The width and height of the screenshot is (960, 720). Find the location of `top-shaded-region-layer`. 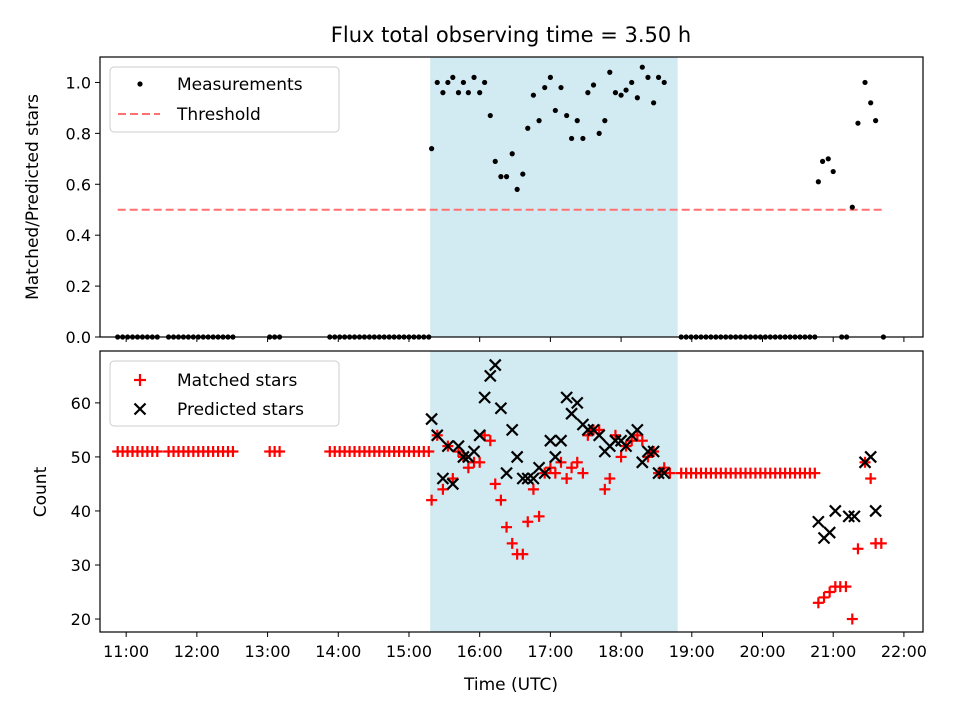

top-shaded-region-layer is located at coordinates (554, 197).